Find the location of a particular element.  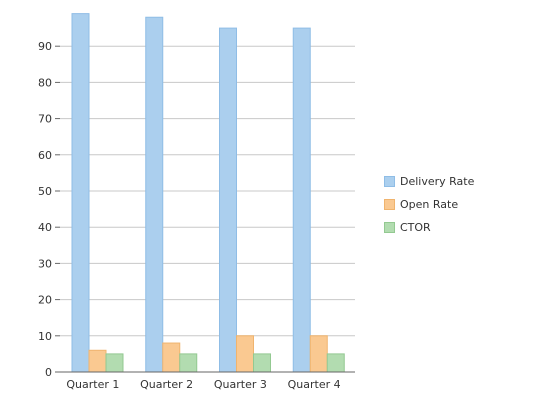

x-tick-label: Quarter 1 is located at coordinates (92, 384).